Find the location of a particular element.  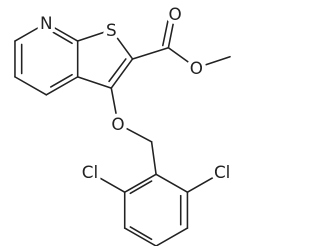

atom-label: S is located at coordinates (111, 30).